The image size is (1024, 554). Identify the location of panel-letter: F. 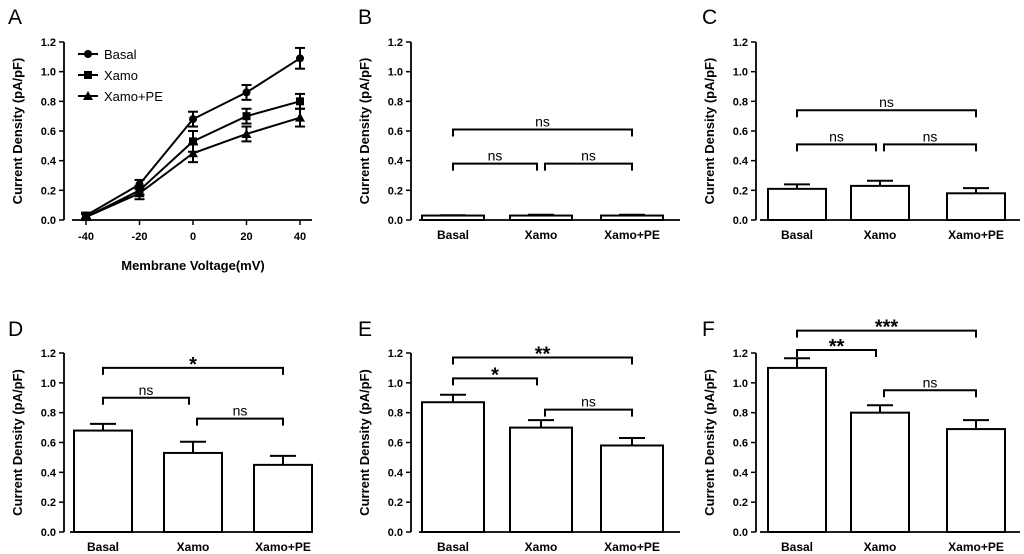
(708, 329).